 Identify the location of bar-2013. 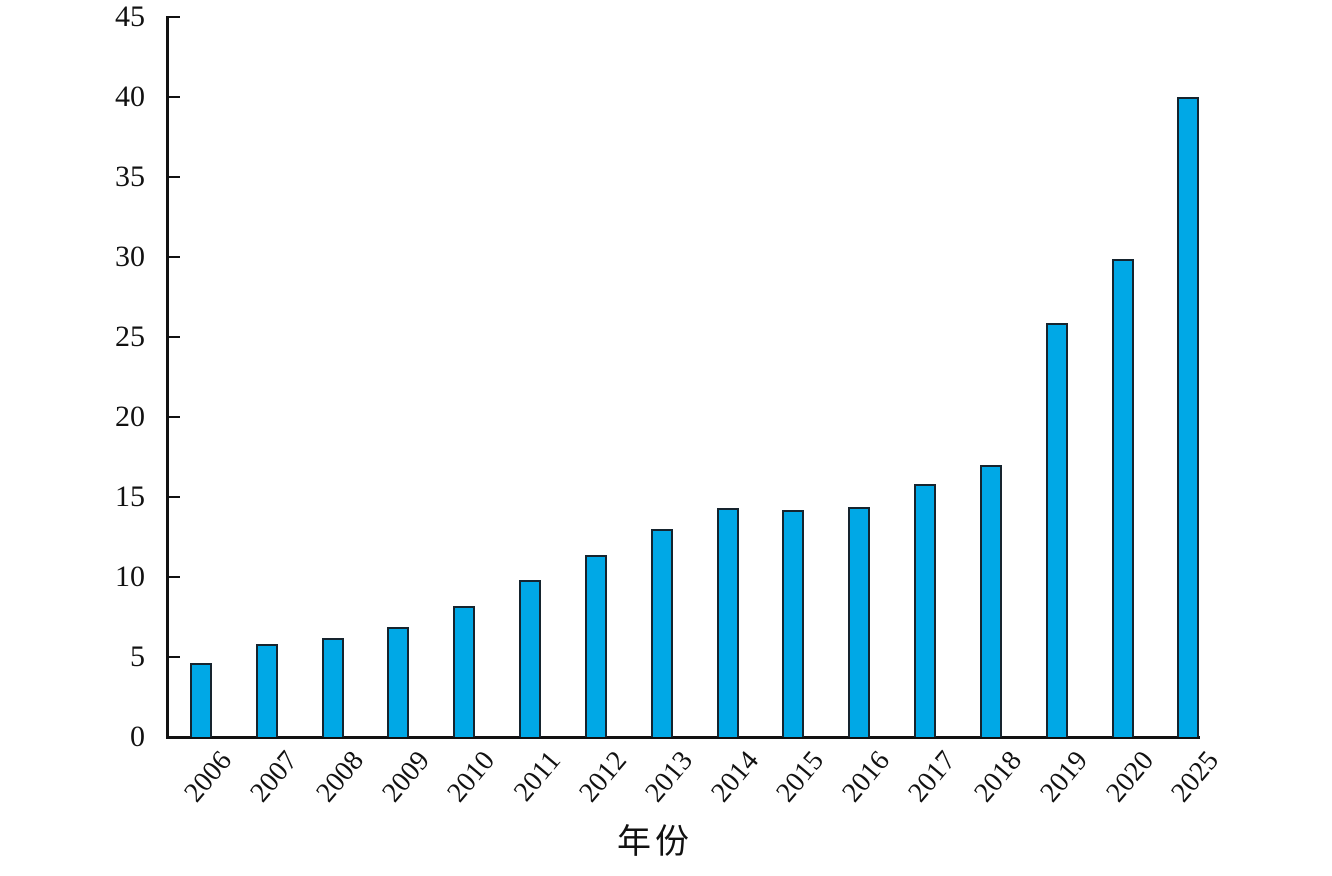
(661, 633).